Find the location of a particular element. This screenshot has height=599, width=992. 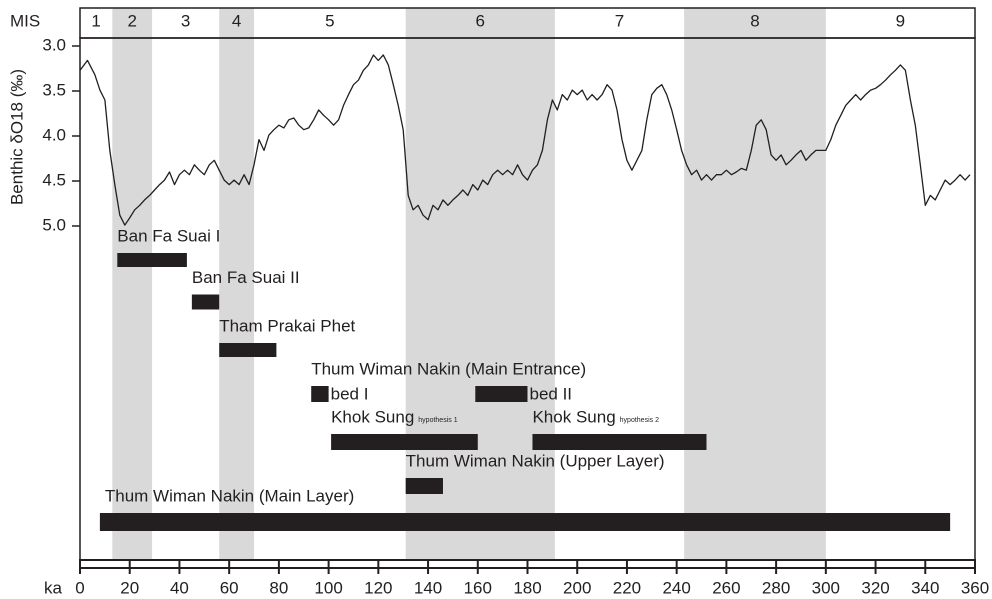

range-label: Thum Wiman Nakin (Main Entrance) is located at coordinates (448, 368).